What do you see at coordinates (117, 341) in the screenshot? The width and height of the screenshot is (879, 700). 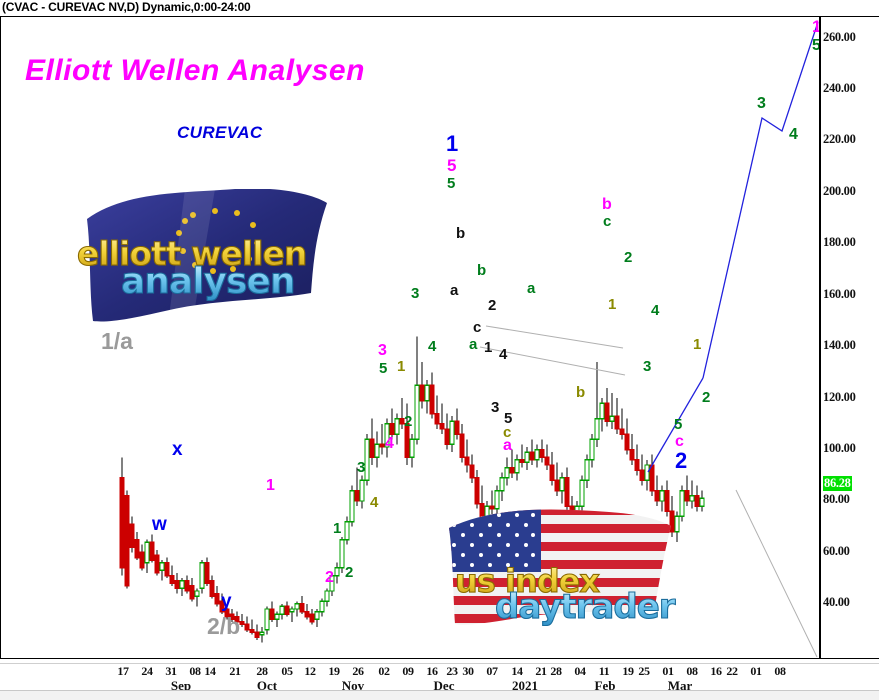 I see `wave-label: 1/a` at bounding box center [117, 341].